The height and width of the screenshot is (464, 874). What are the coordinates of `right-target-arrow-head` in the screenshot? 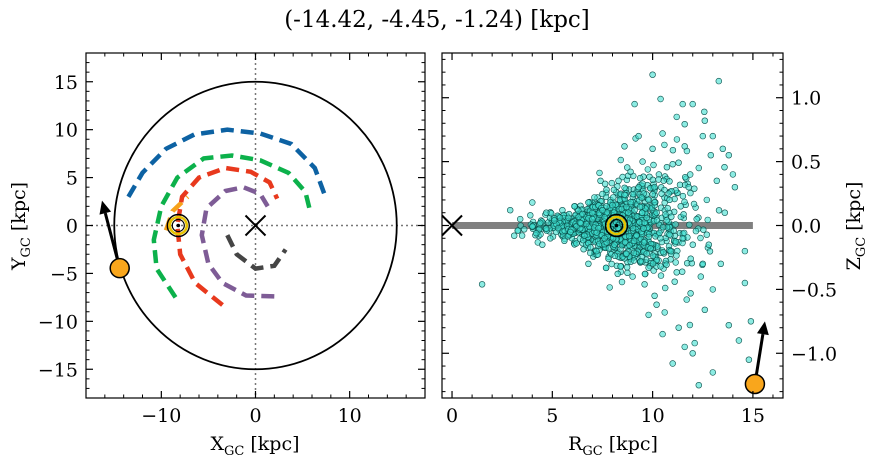 It's located at (762, 328).